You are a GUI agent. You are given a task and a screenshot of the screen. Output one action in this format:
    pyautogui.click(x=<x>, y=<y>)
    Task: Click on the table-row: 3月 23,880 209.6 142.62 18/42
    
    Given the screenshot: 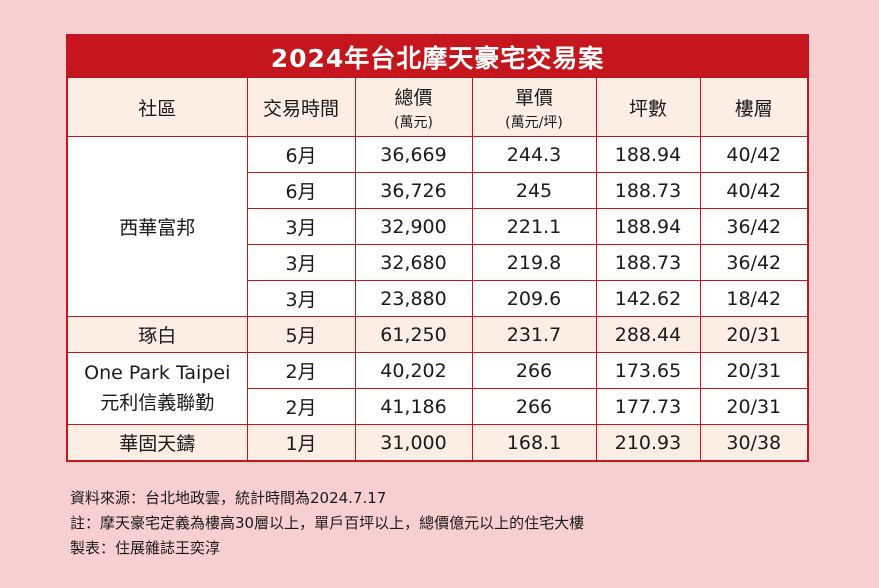 What is the action you would take?
    pyautogui.click(x=437, y=298)
    